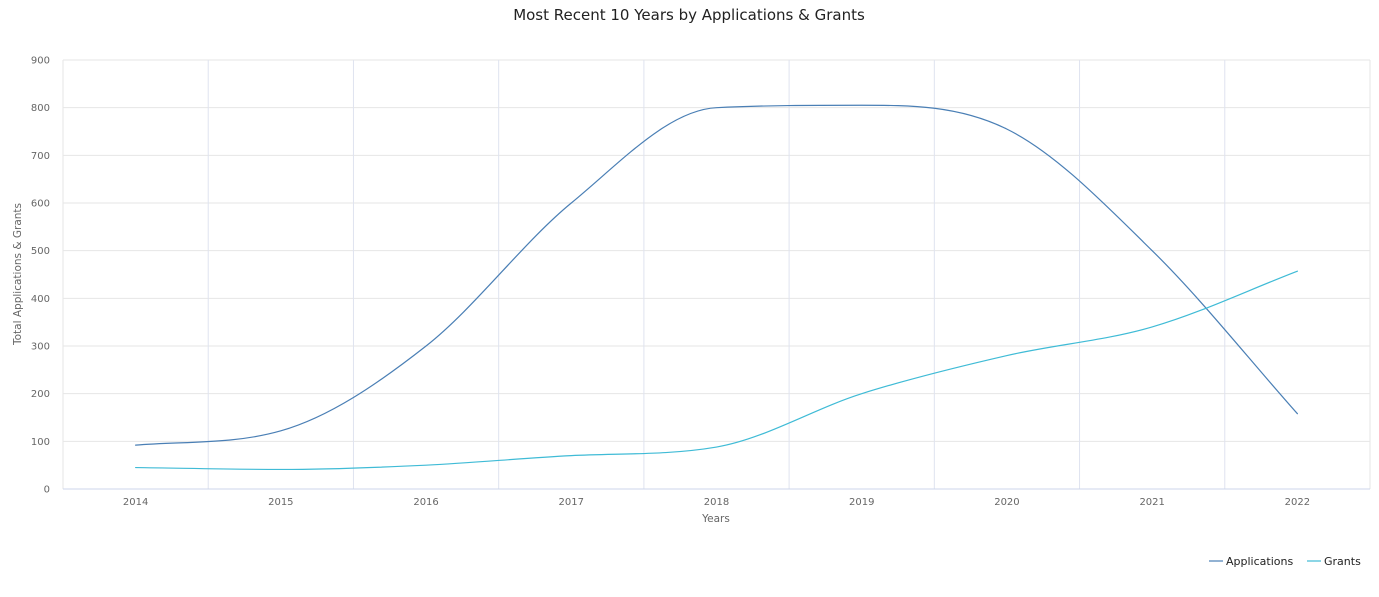  Describe the element at coordinates (1297, 271) in the screenshot. I see `data-point-grants-2022` at that location.